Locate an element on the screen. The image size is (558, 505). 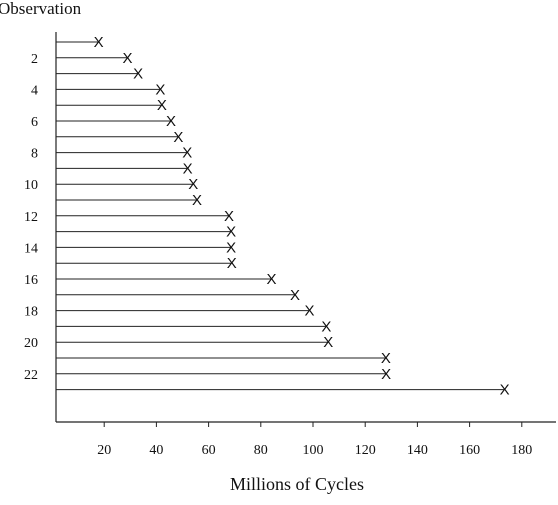
x-tick-label: 20 is located at coordinates (104, 450).